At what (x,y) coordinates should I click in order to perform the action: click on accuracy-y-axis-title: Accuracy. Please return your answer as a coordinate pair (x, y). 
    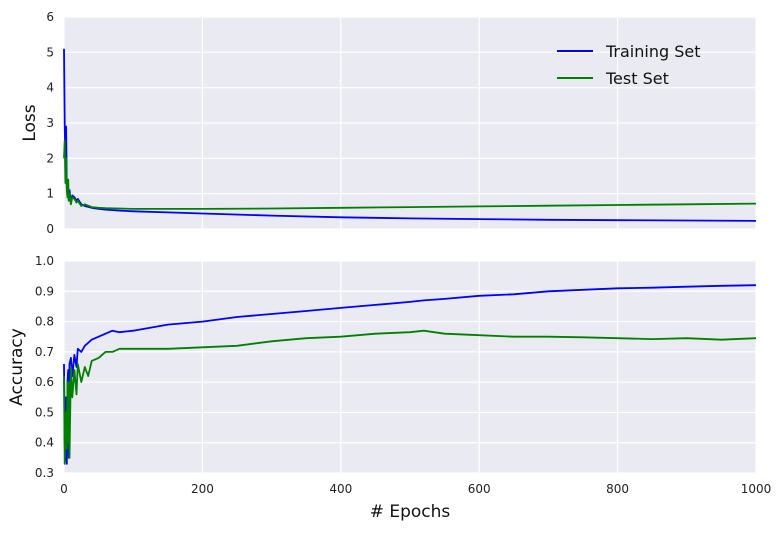
    Looking at the image, I should click on (17, 367).